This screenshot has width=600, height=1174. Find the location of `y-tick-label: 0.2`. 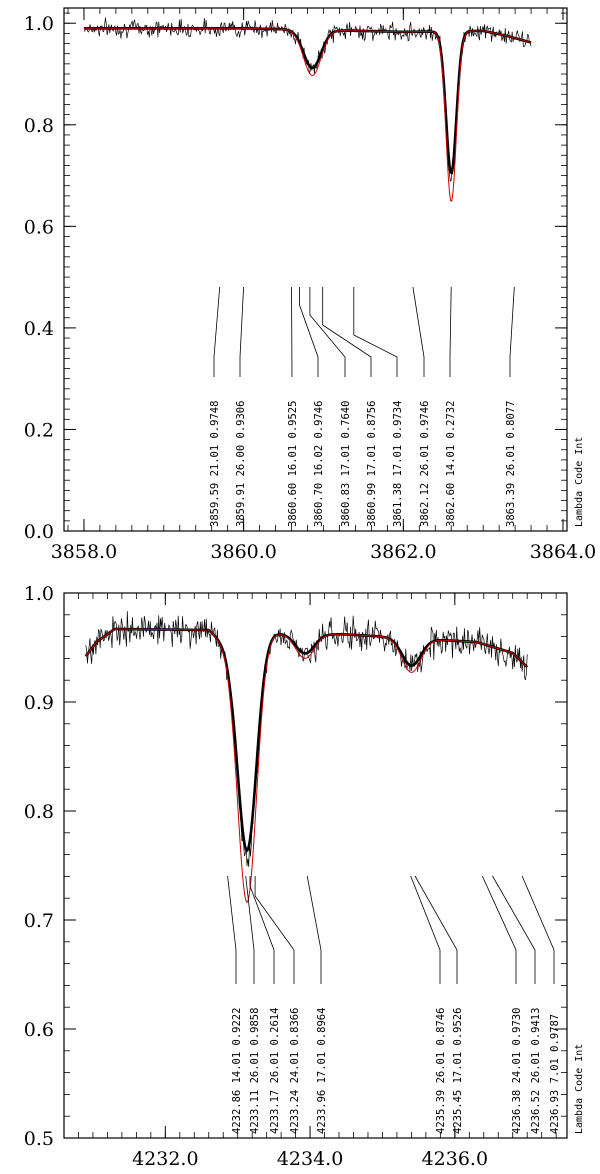

y-tick-label: 0.2 is located at coordinates (39, 430).